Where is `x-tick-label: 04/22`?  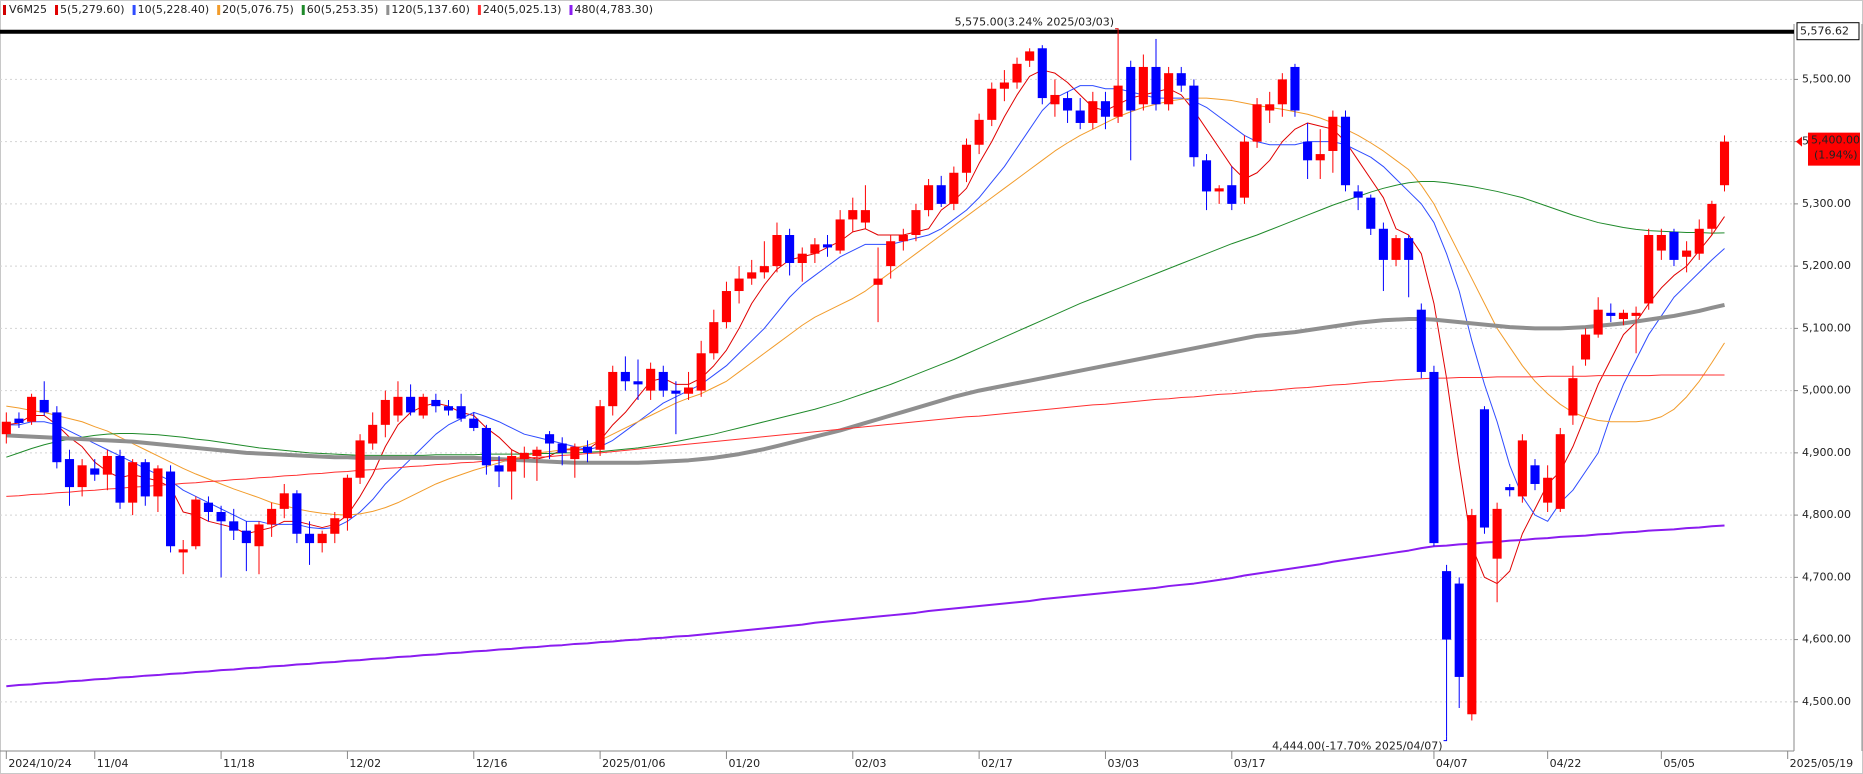
x-tick-label: 04/22 is located at coordinates (1566, 763).